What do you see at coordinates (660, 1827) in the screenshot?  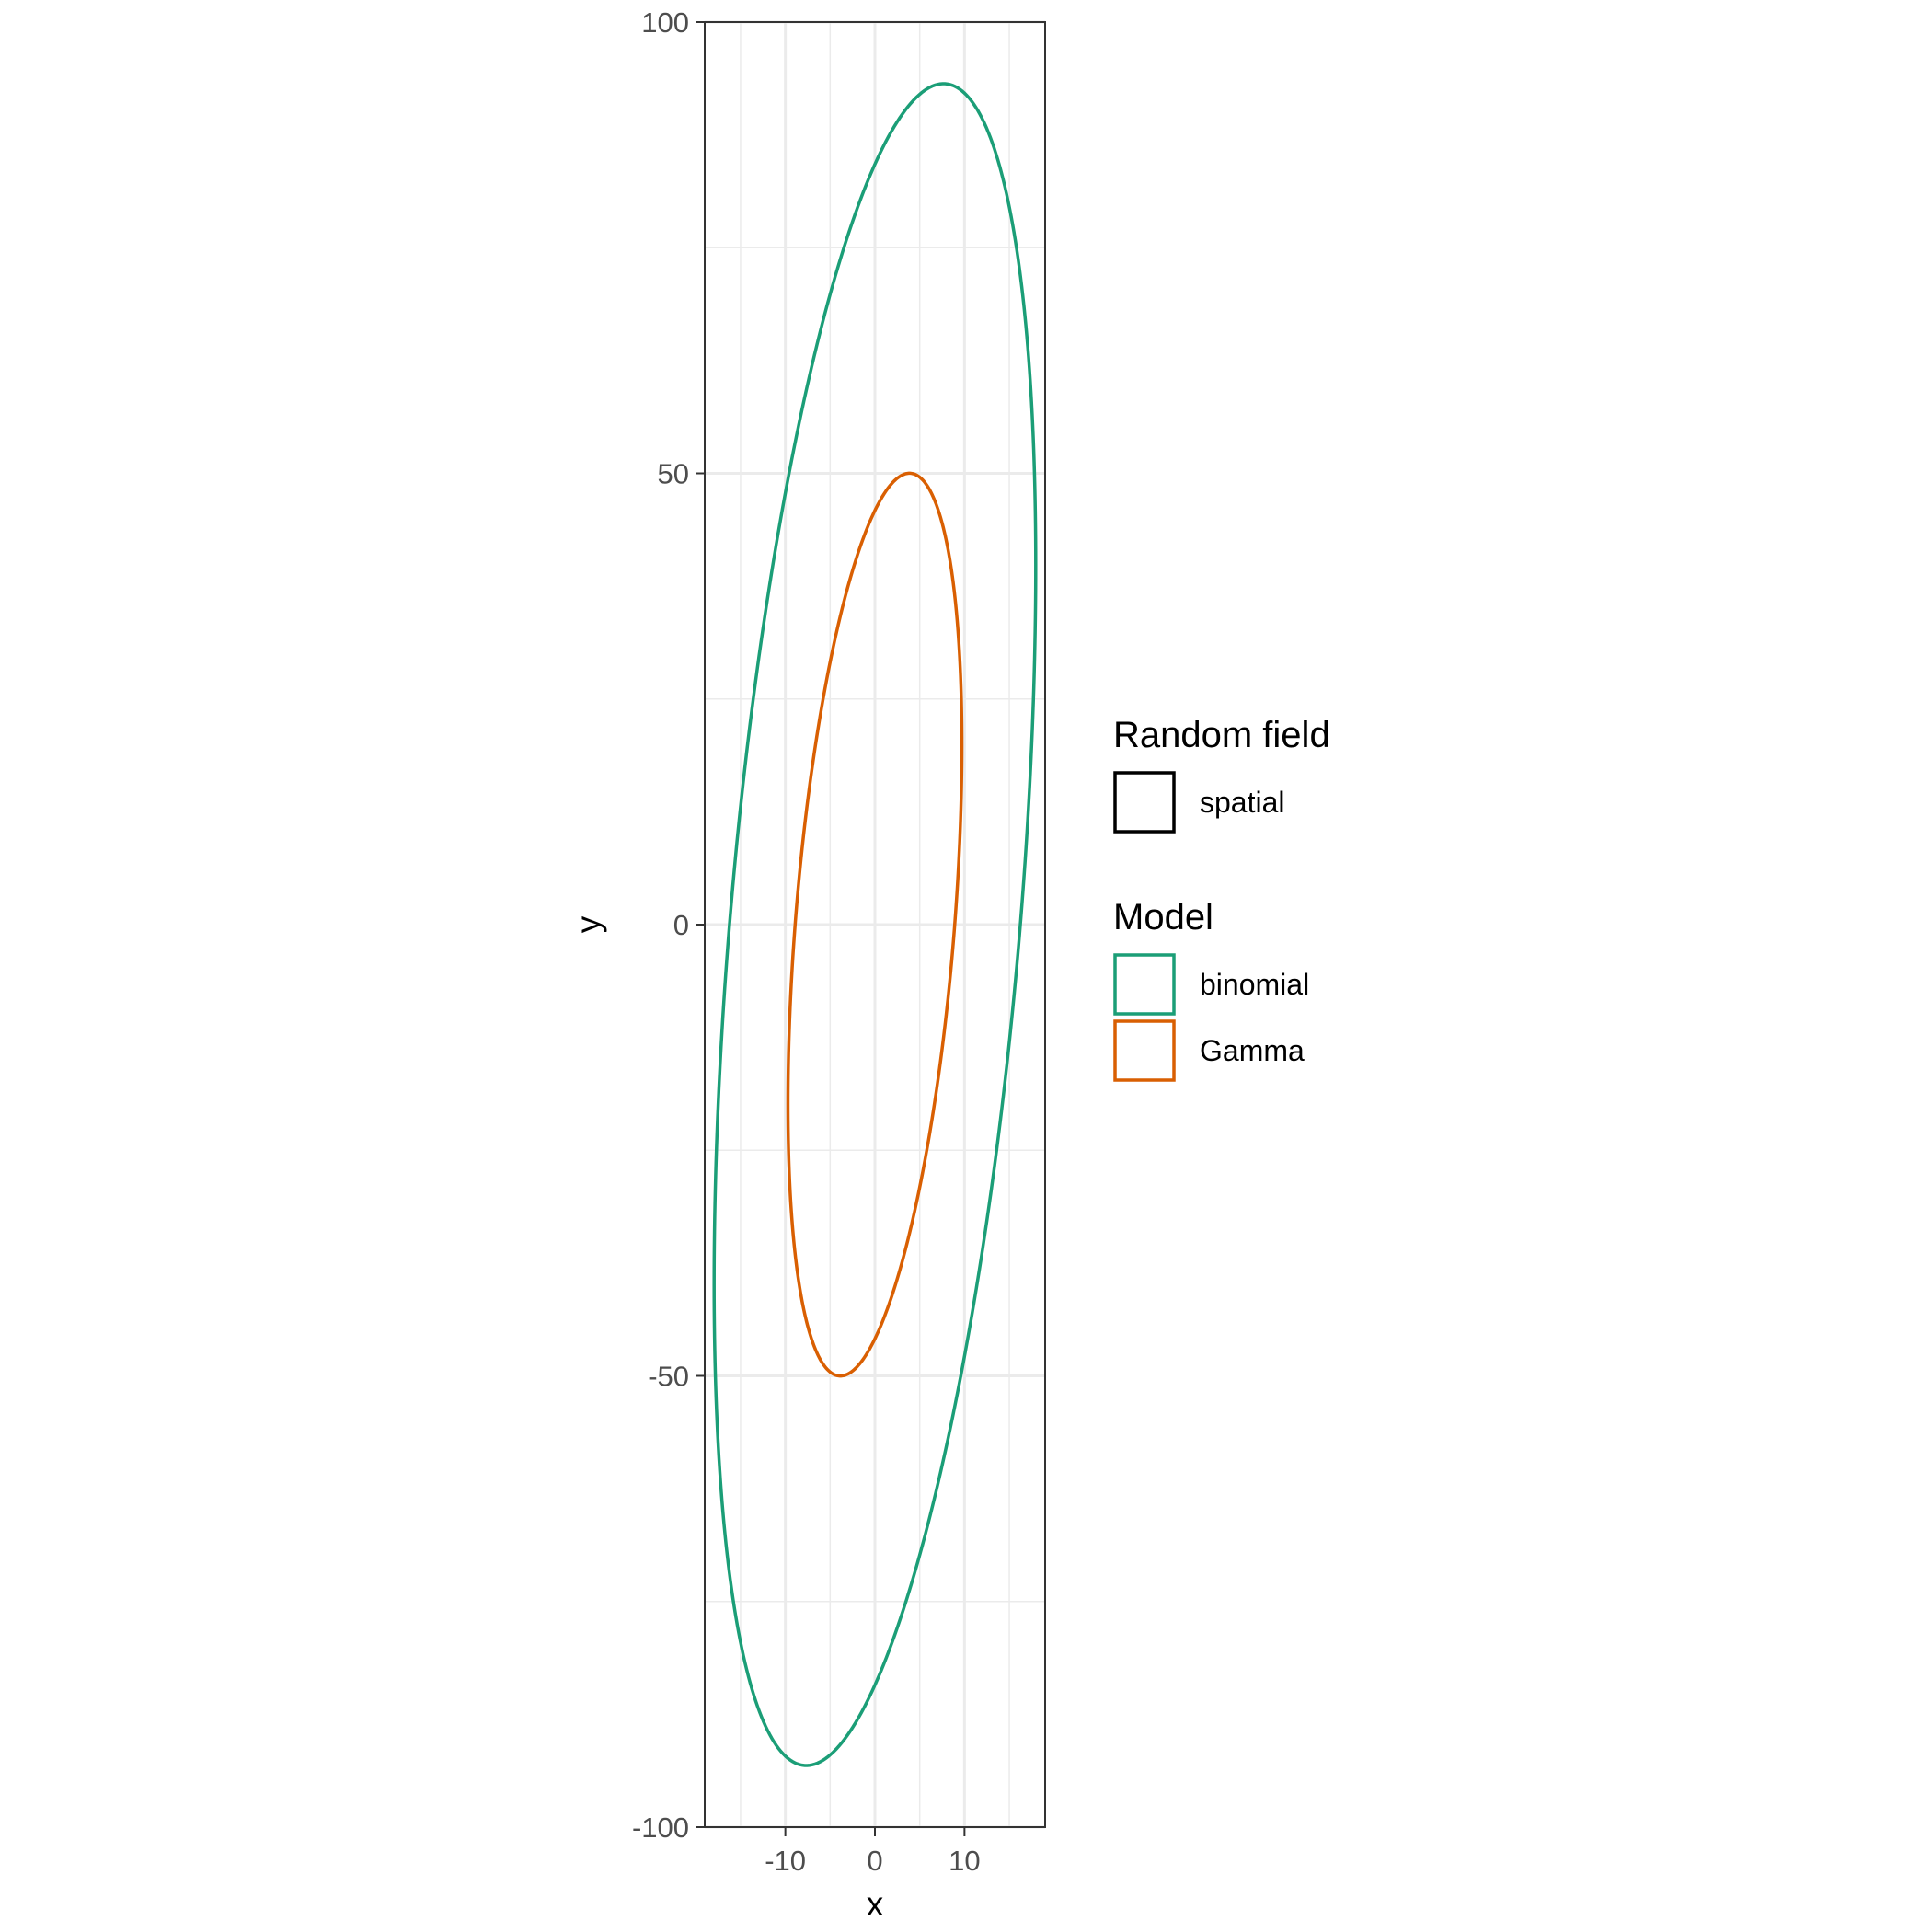 I see `y-tick-label: -100` at bounding box center [660, 1827].